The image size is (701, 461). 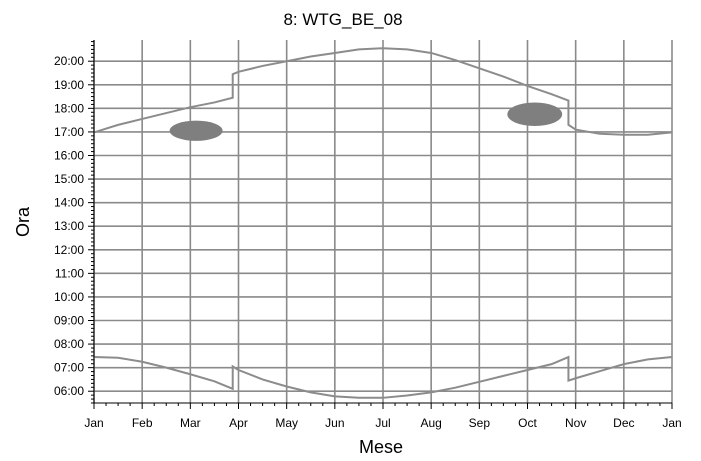 I want to click on y-tick-label: 09:00, so click(x=69, y=321).